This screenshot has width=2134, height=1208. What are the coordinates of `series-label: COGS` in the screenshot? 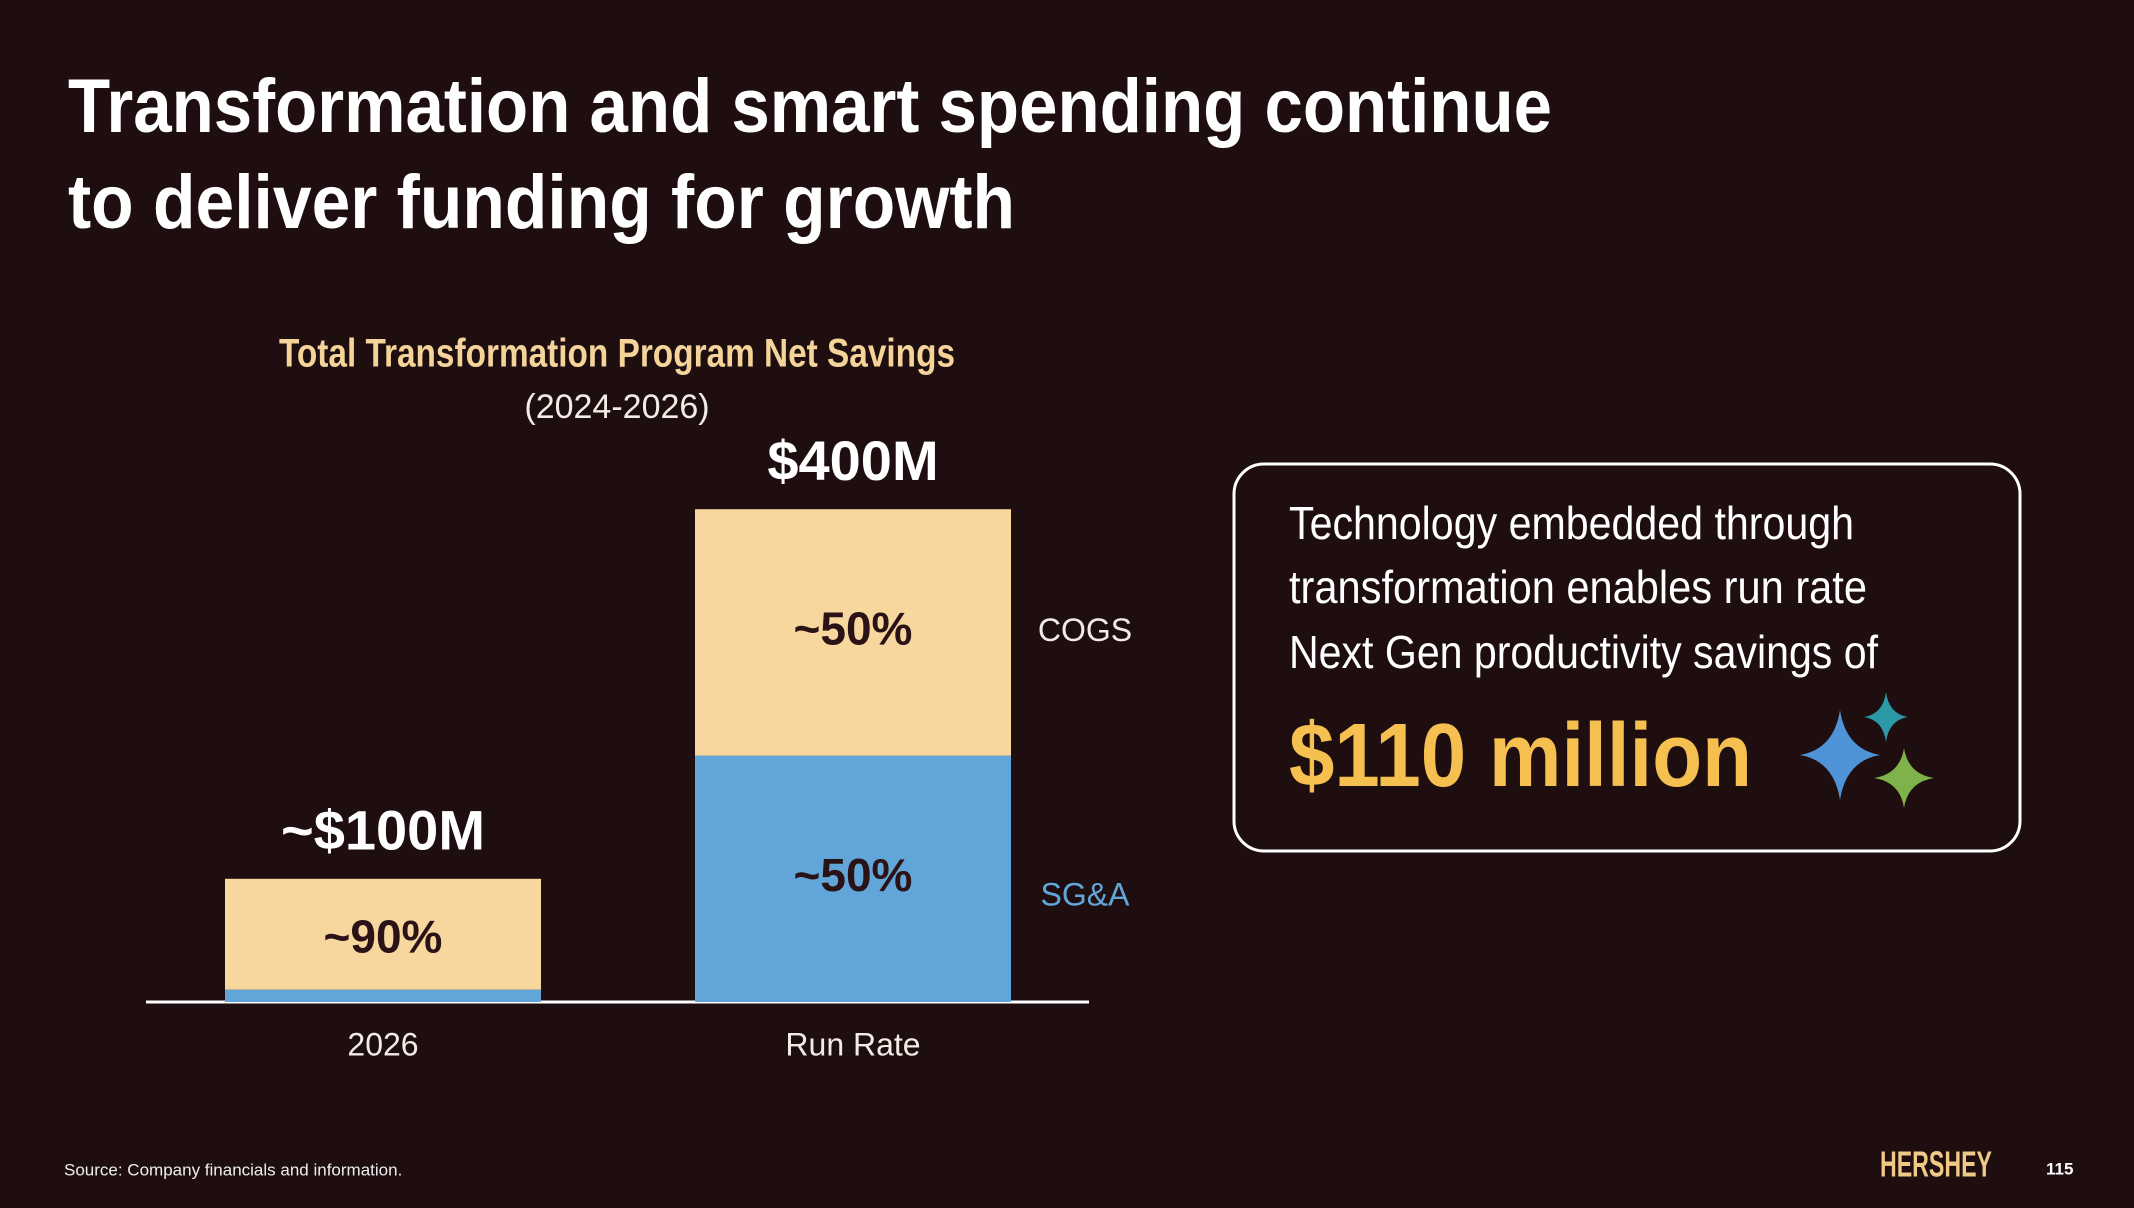 It's located at (1085, 630).